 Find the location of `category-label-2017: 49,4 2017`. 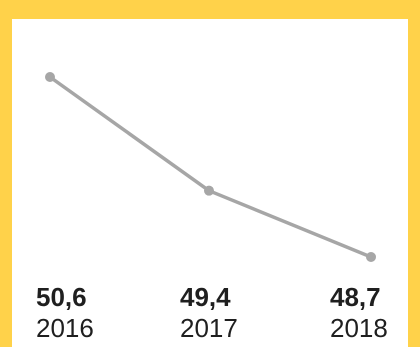

category-label-2017: 49,4 2017 is located at coordinates (220, 313).